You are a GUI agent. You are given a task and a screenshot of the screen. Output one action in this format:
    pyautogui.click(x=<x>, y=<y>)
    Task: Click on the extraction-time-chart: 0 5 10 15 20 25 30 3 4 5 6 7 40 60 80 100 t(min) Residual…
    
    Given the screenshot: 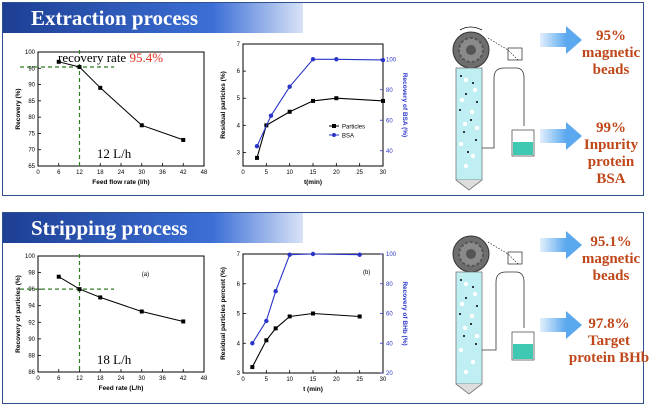 What is the action you would take?
    pyautogui.click(x=314, y=114)
    